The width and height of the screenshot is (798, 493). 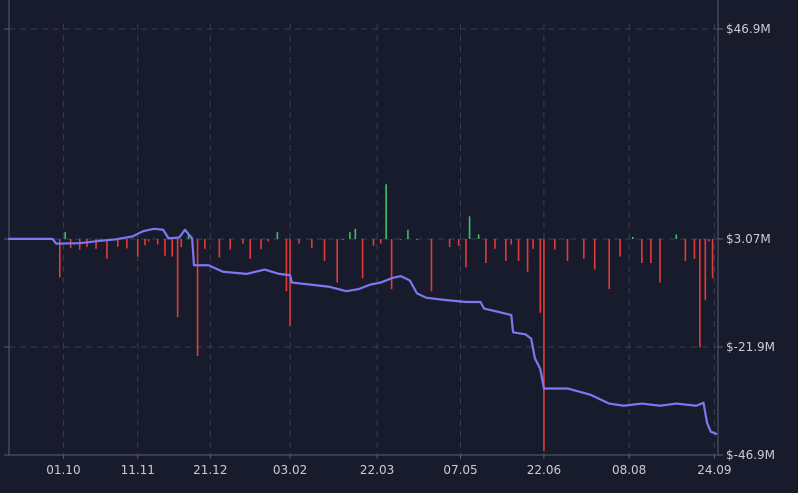 I want to click on y-tick-label: $-46.9M, so click(x=750, y=455).